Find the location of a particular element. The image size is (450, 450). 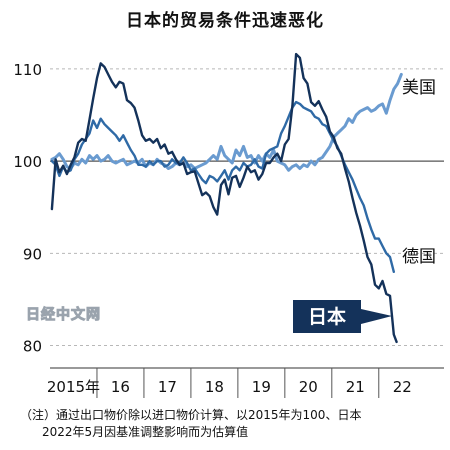

chart-title: 日本的贸易条件迅速恶化 is located at coordinates (225, 21).